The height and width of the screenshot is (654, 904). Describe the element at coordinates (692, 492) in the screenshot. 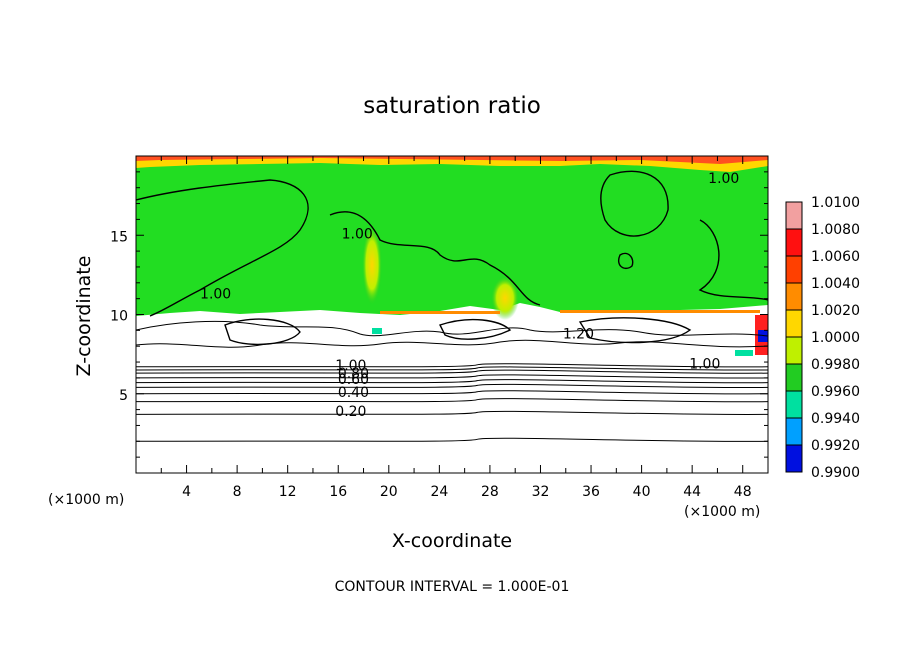

I see `x-tick-label: 44` at that location.